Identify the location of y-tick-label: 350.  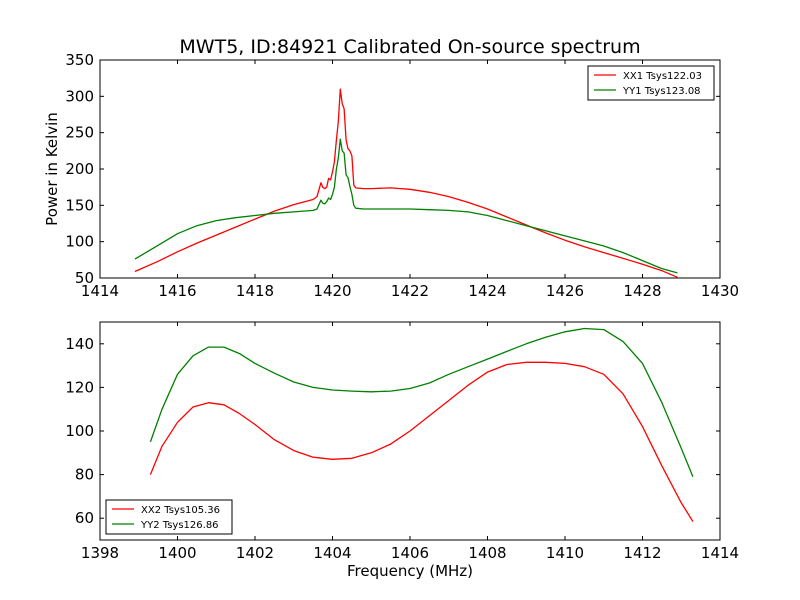
(79, 60).